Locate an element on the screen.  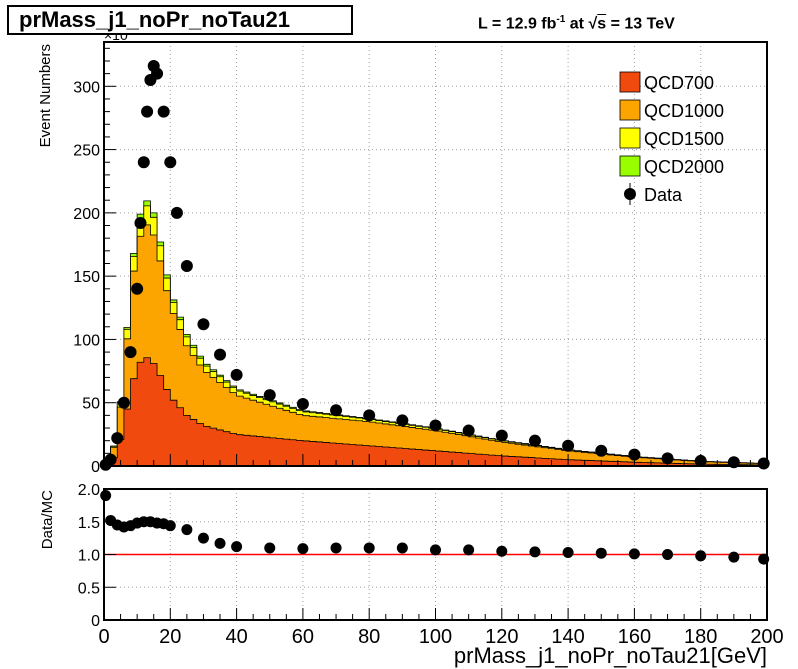
y-tick-label-upper: 0 is located at coordinates (95, 467).